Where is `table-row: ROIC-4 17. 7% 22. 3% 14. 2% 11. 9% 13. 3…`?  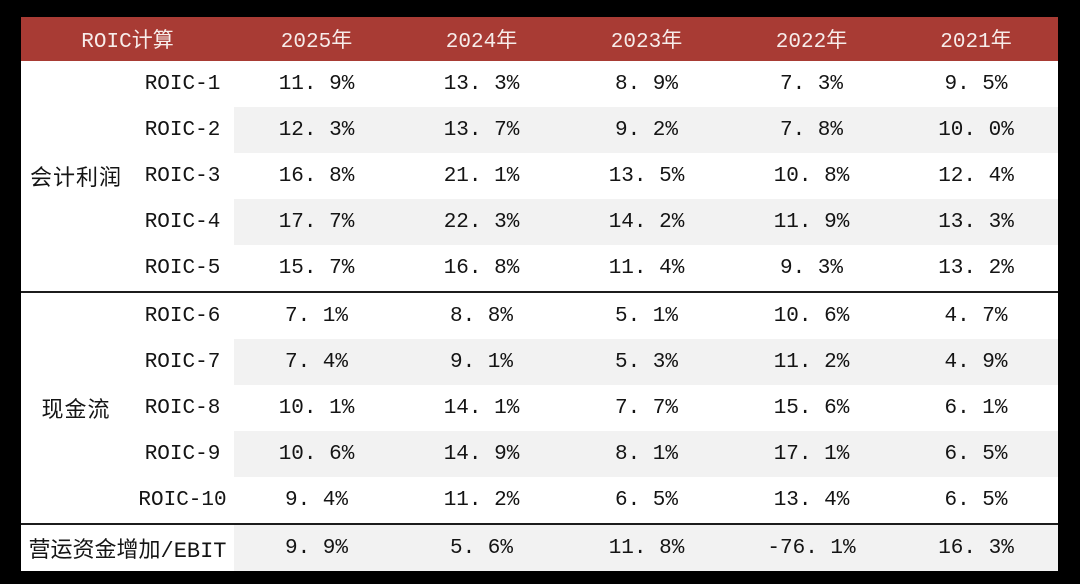
table-row: ROIC-4 17. 7% 22. 3% 14. 2% 11. 9% 13. 3… is located at coordinates (540, 222).